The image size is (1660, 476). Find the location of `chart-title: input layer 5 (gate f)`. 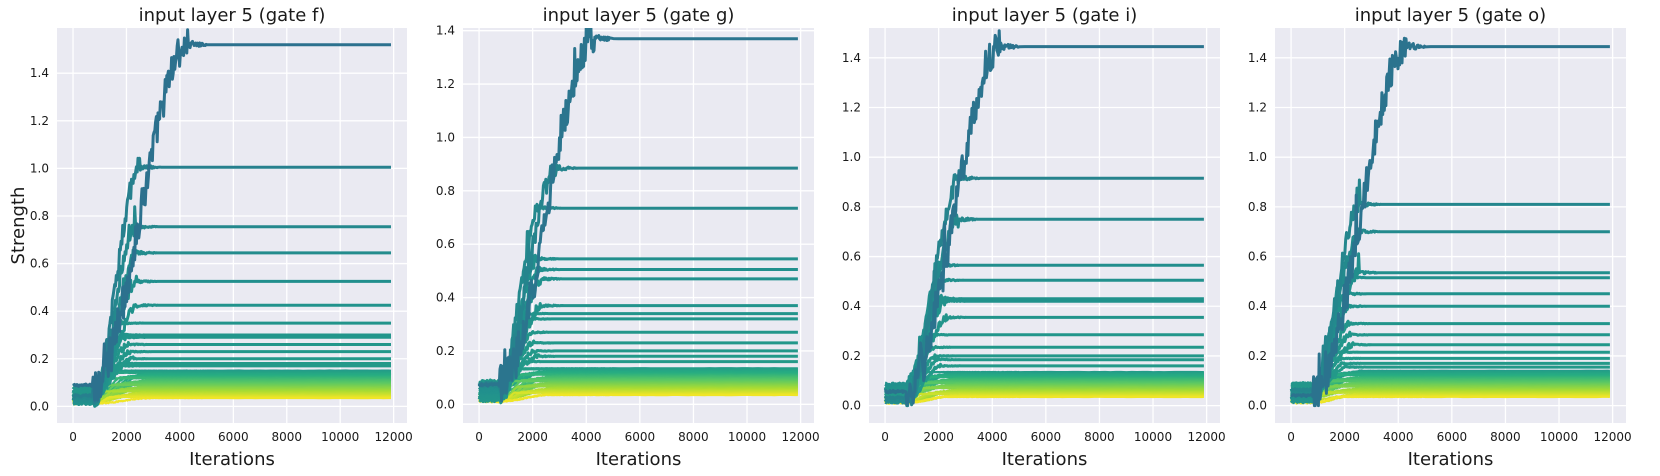

chart-title: input layer 5 (gate f) is located at coordinates (232, 15).